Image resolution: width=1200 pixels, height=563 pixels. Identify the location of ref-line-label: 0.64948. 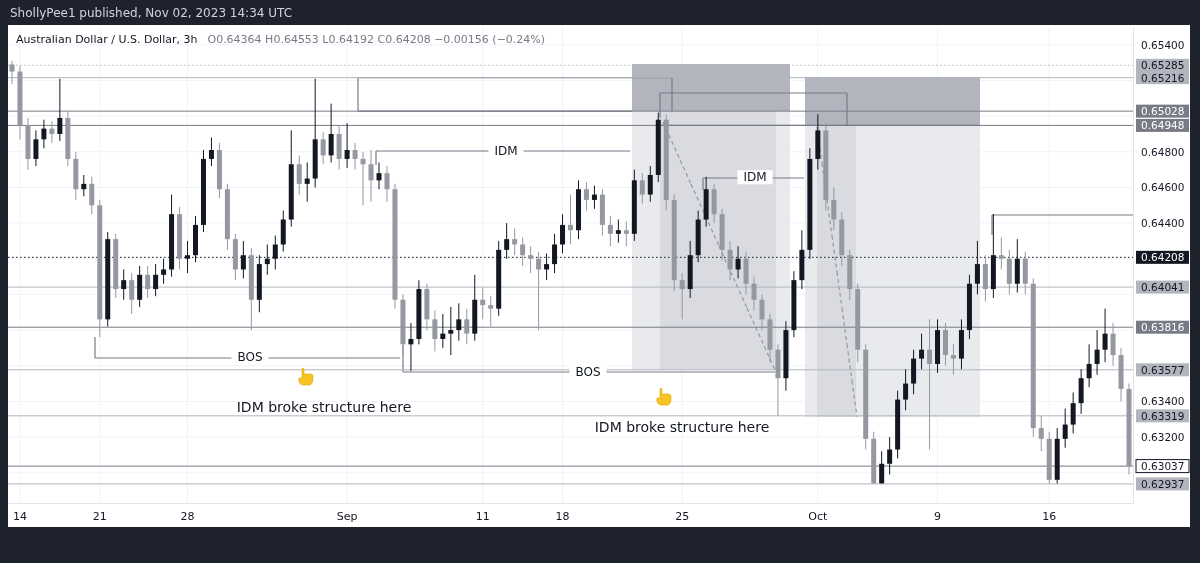
(1163, 125).